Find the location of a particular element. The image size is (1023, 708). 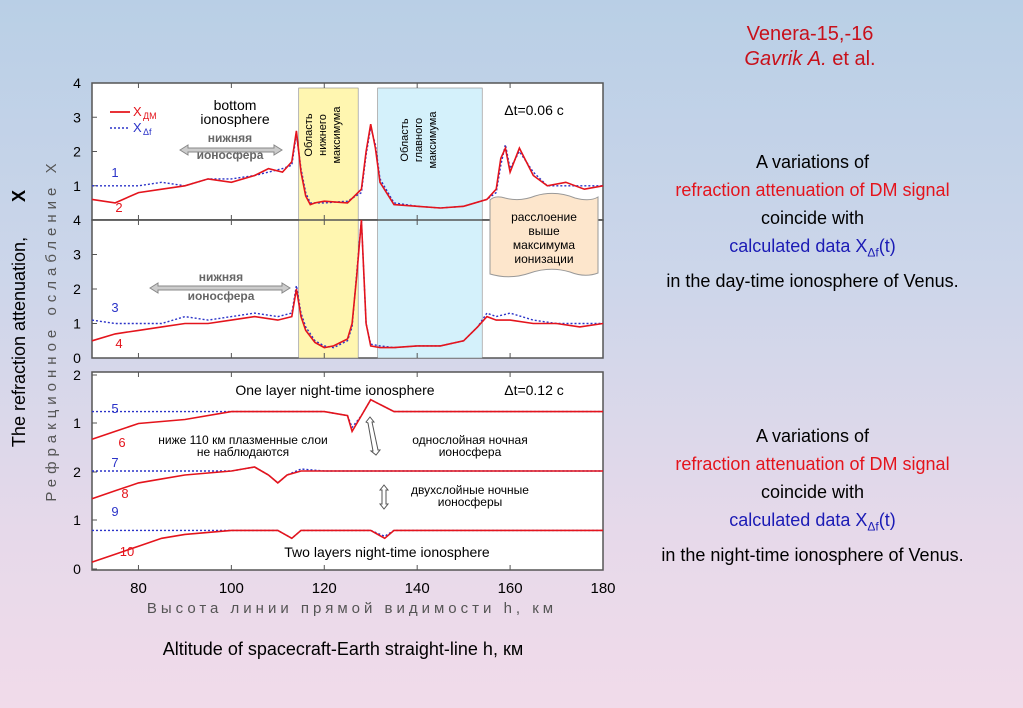

day-line-2: refraction attenuation of DM signal is located at coordinates (812, 190).